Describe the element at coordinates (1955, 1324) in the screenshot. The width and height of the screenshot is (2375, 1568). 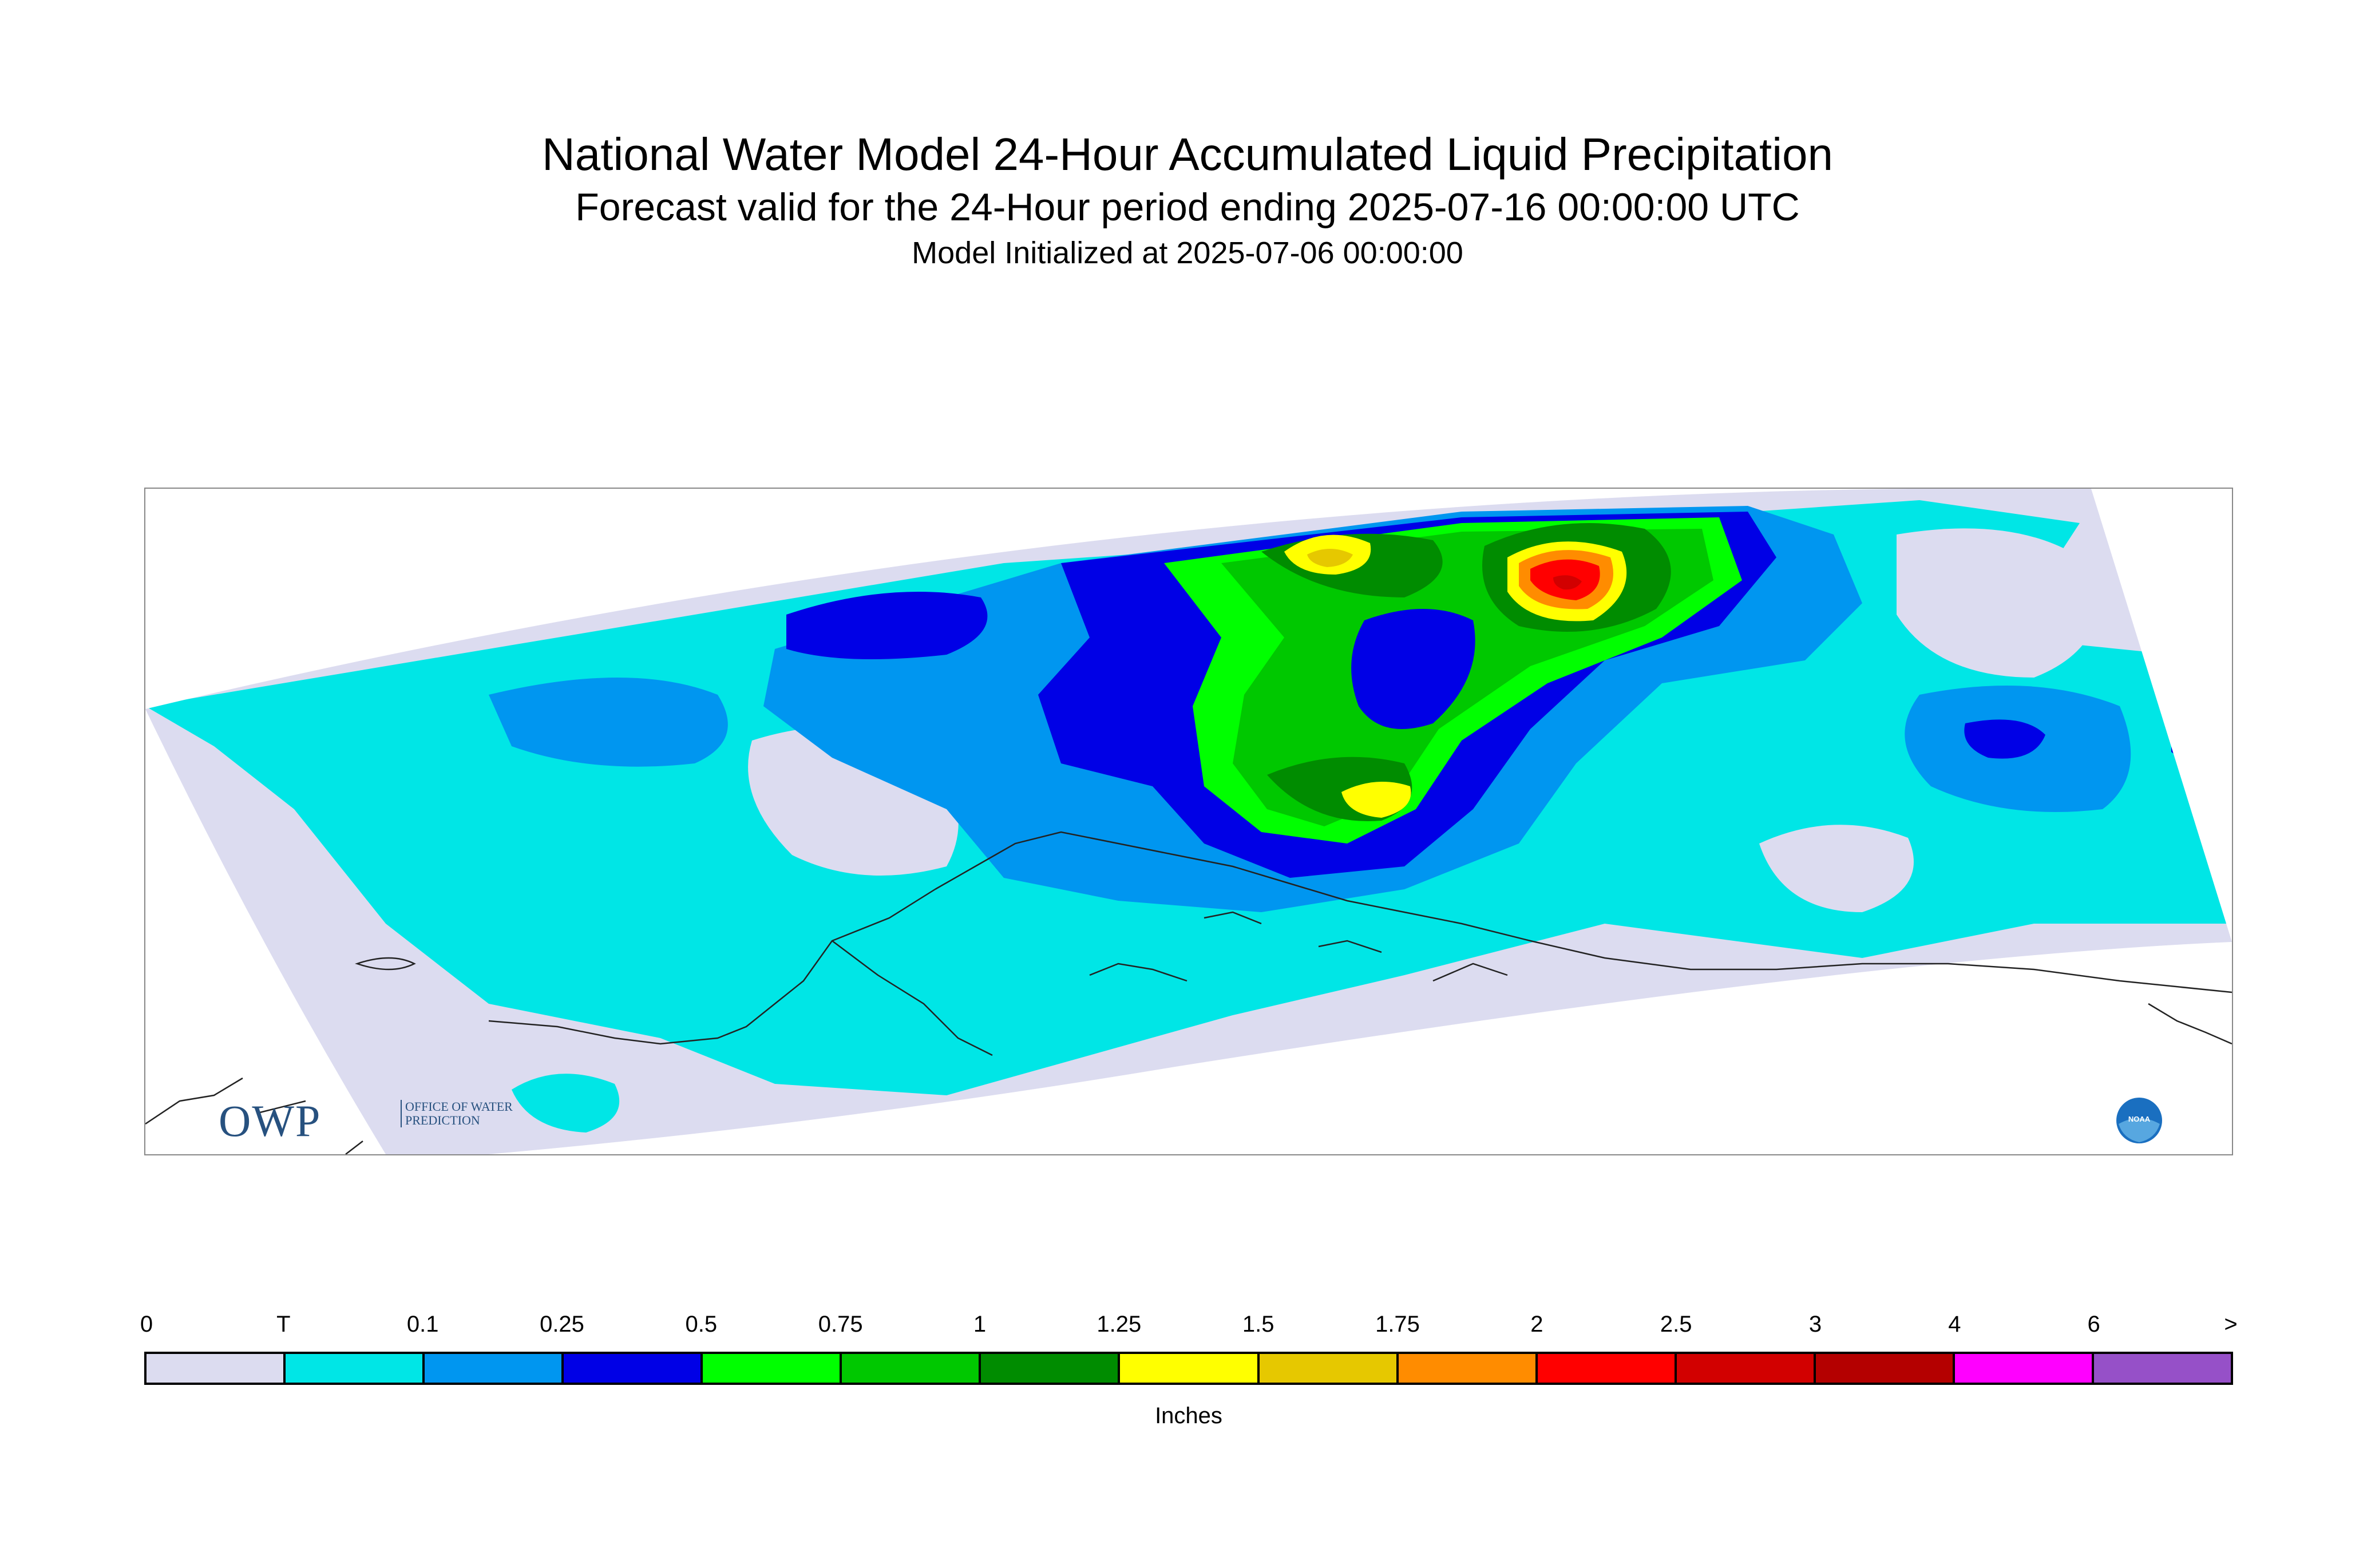
I see `legend-tick-label: 4` at that location.